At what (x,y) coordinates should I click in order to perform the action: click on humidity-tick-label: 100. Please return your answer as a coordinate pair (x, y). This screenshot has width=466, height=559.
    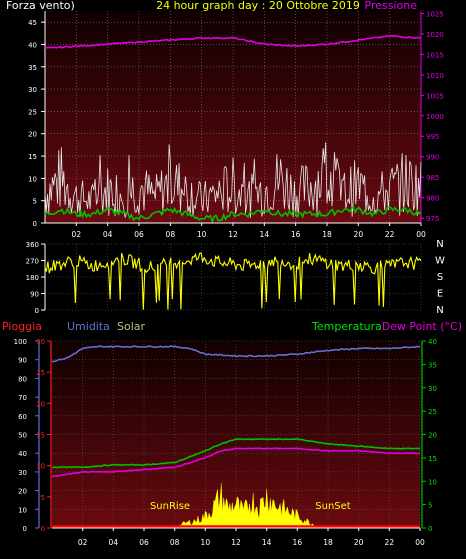
    Looking at the image, I should click on (20, 342).